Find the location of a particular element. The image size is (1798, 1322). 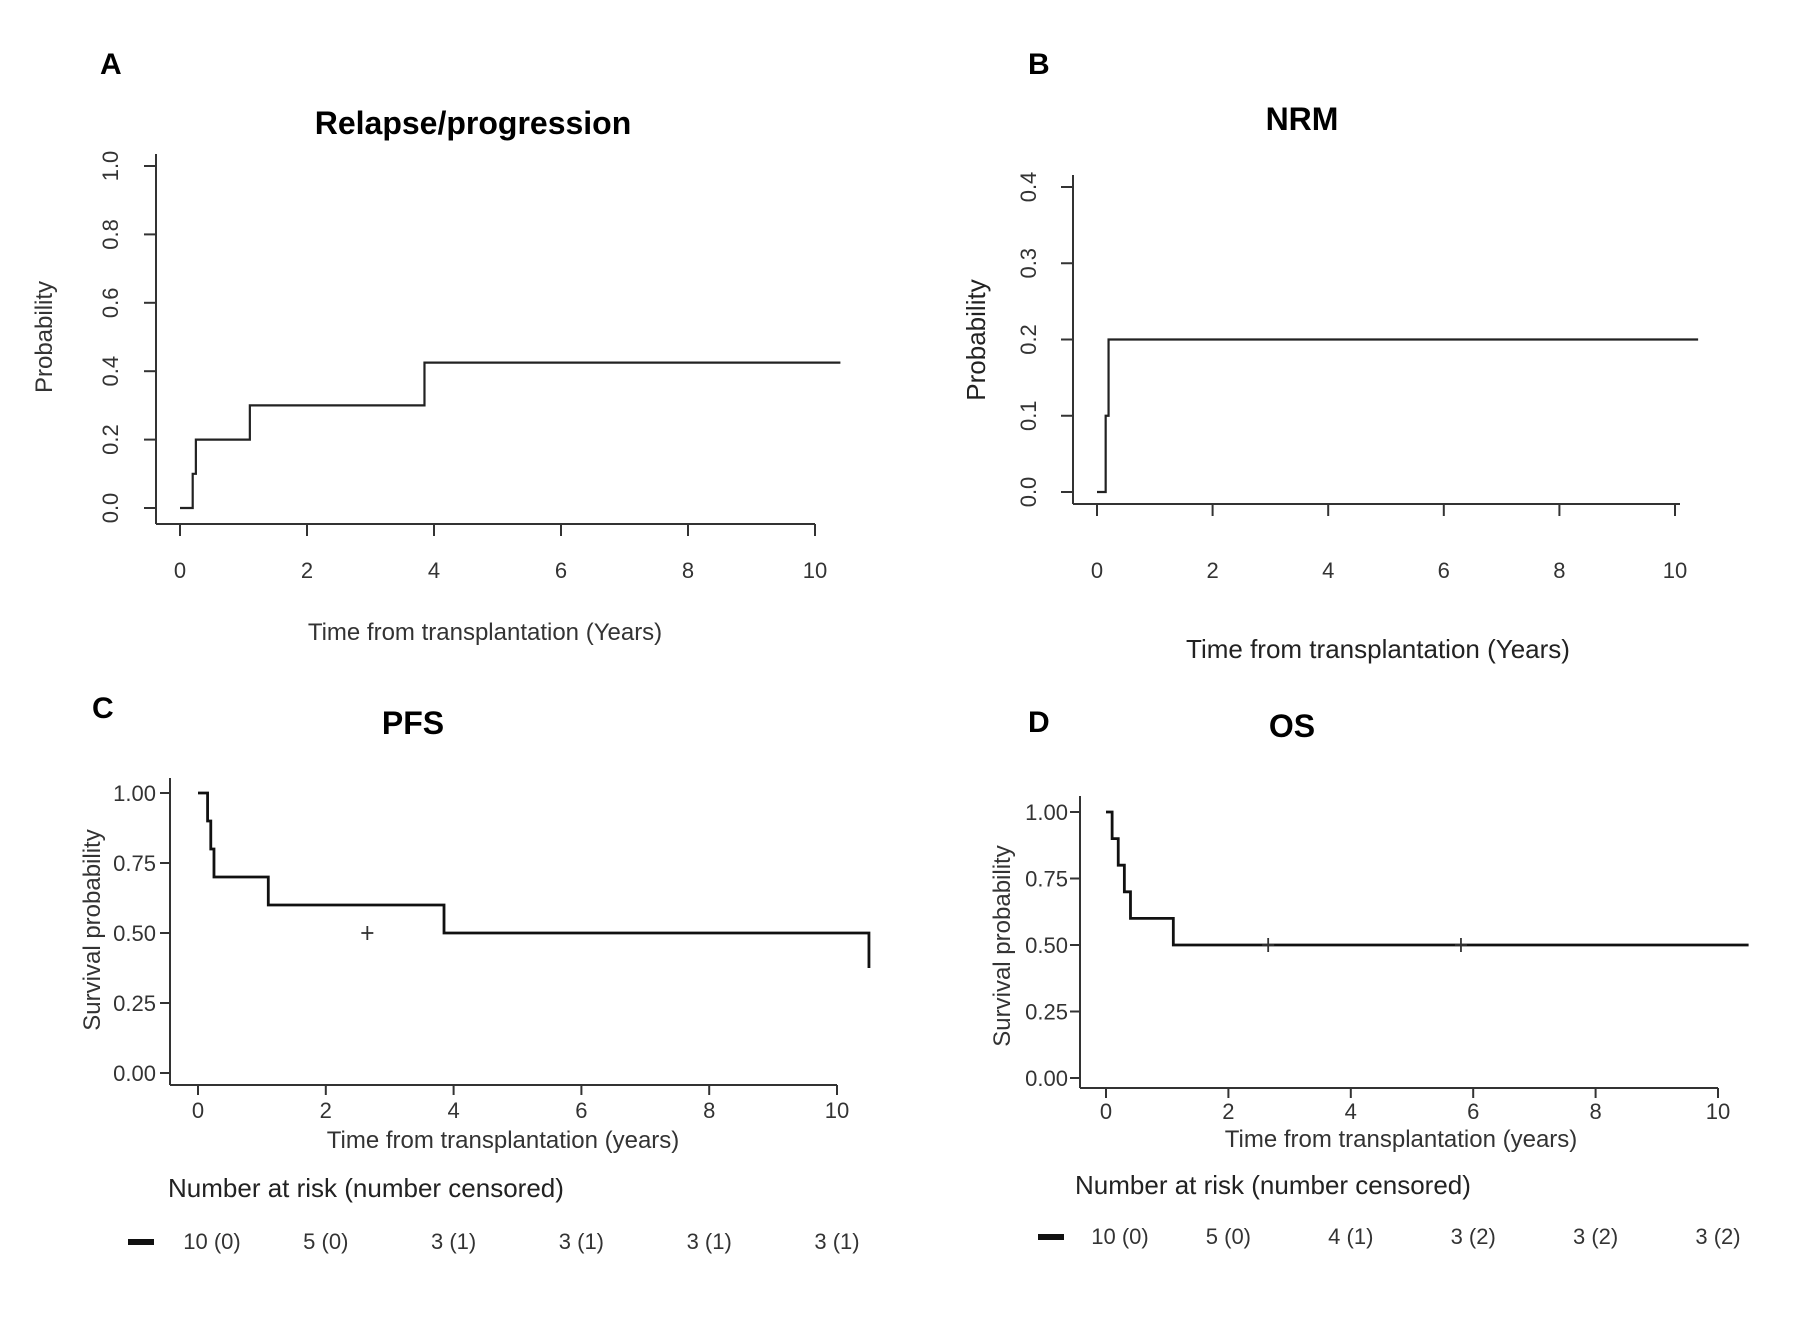

panel-letter: C is located at coordinates (103, 708).